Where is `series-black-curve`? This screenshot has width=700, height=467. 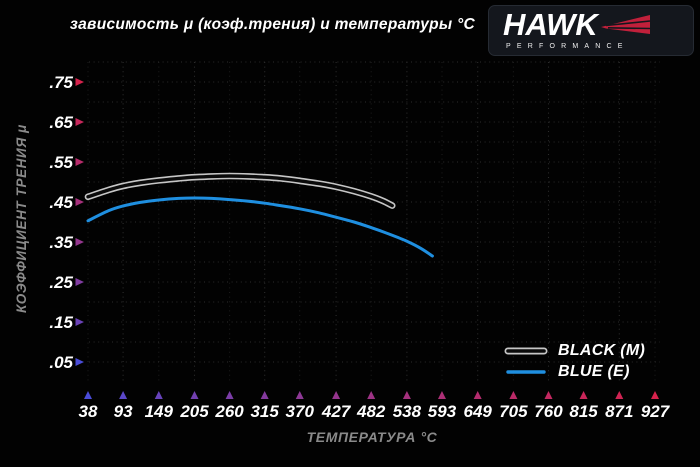 series-black-curve is located at coordinates (240, 190).